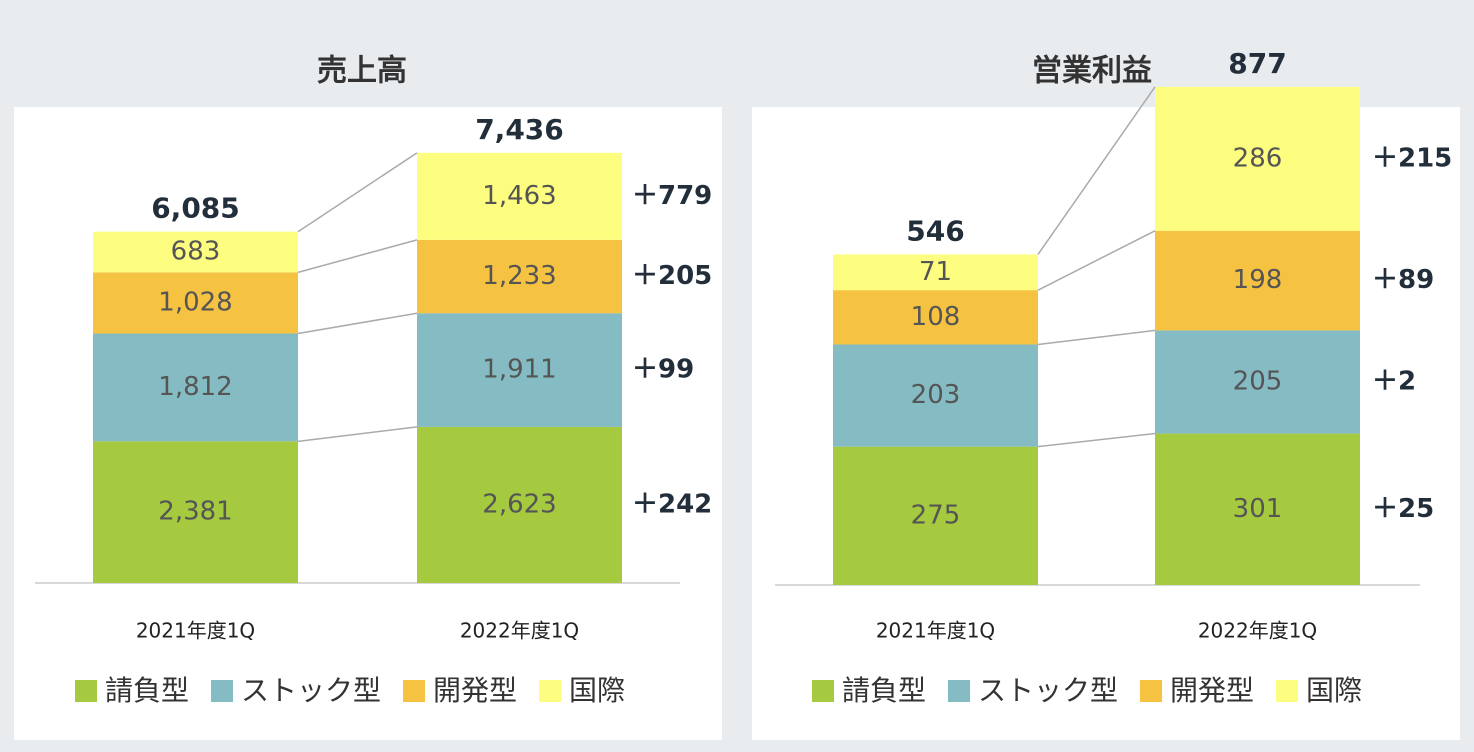 This screenshot has height=752, width=1474. I want to click on value-label: 71, so click(935, 272).